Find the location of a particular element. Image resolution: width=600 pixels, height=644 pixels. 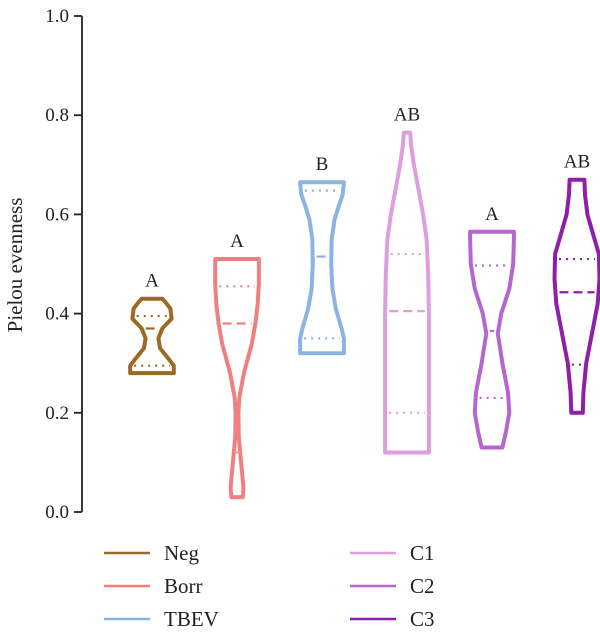

legend-item-c3: C3 is located at coordinates (392, 619).